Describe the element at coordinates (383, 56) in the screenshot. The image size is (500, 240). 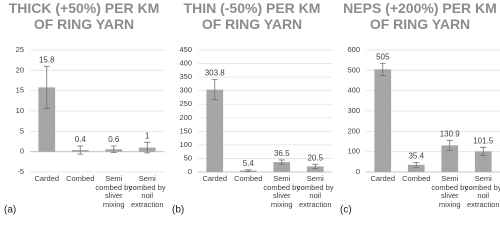
I see `data-label: 505` at that location.